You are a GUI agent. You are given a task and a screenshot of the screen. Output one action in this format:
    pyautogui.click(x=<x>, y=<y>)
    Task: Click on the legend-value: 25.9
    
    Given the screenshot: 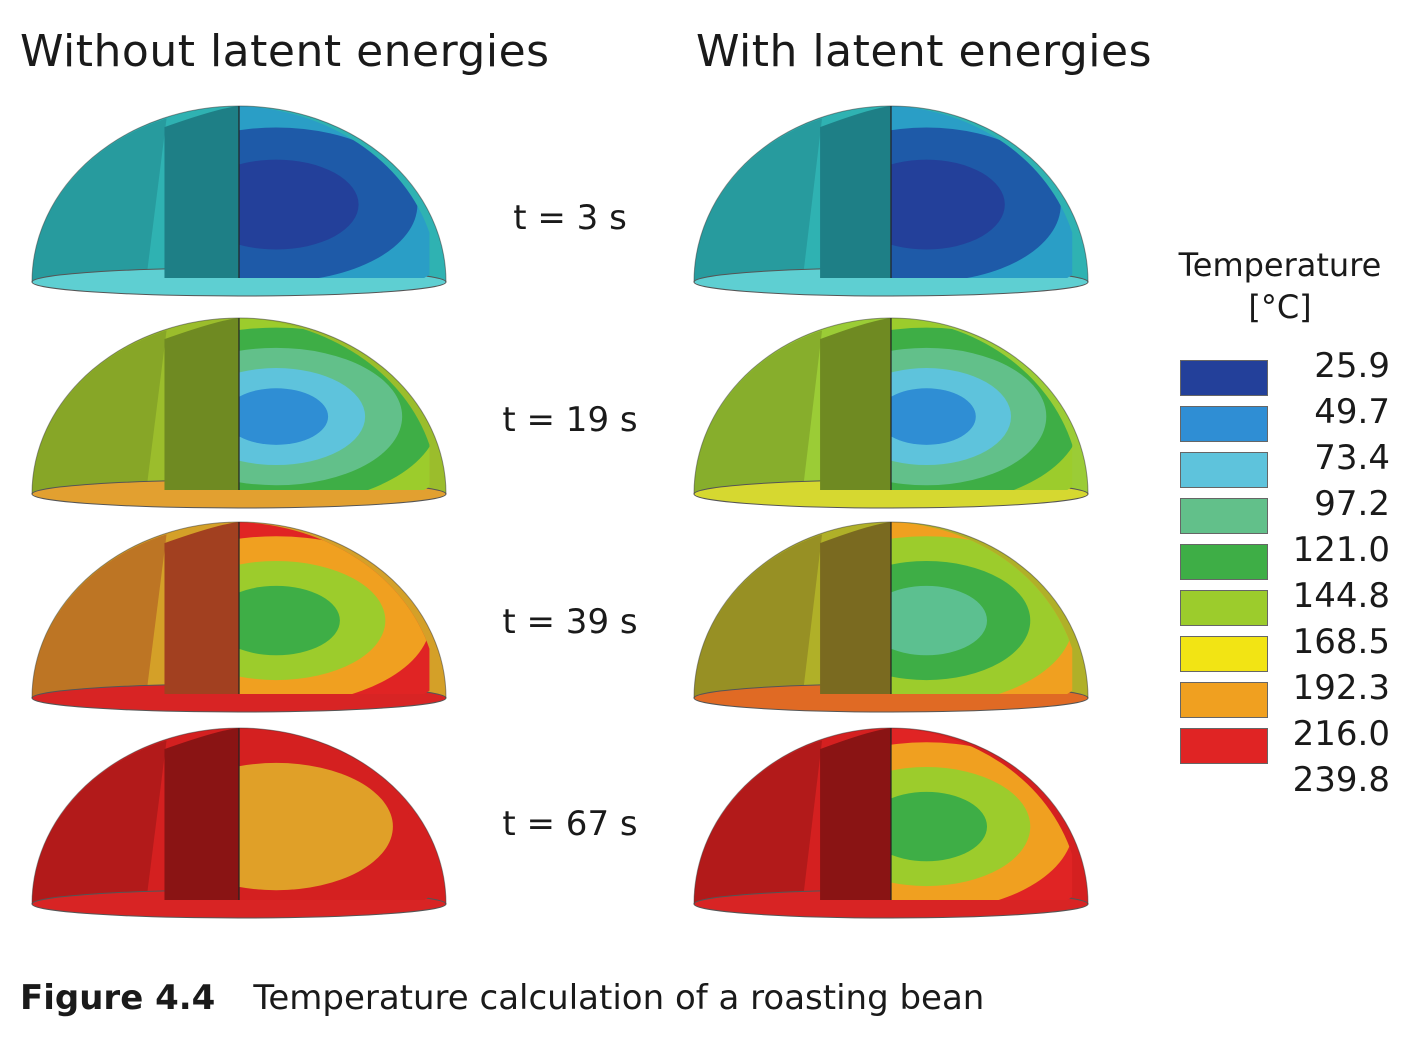 What is the action you would take?
    pyautogui.click(x=1352, y=366)
    